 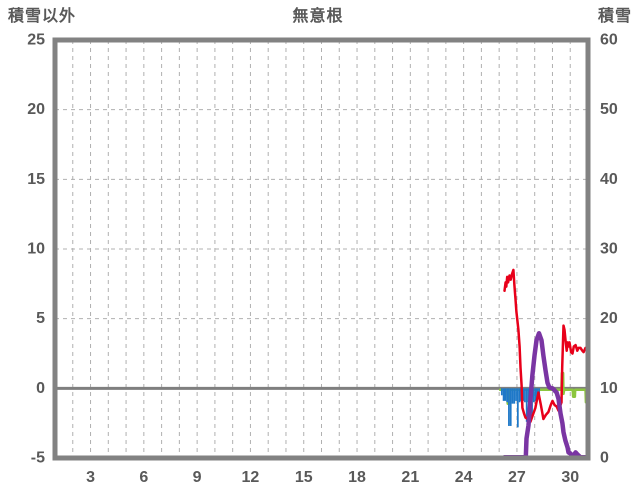 I want to click on right-axis-ticks: 60 50 40 30 20 10 0, so click(x=609, y=249).